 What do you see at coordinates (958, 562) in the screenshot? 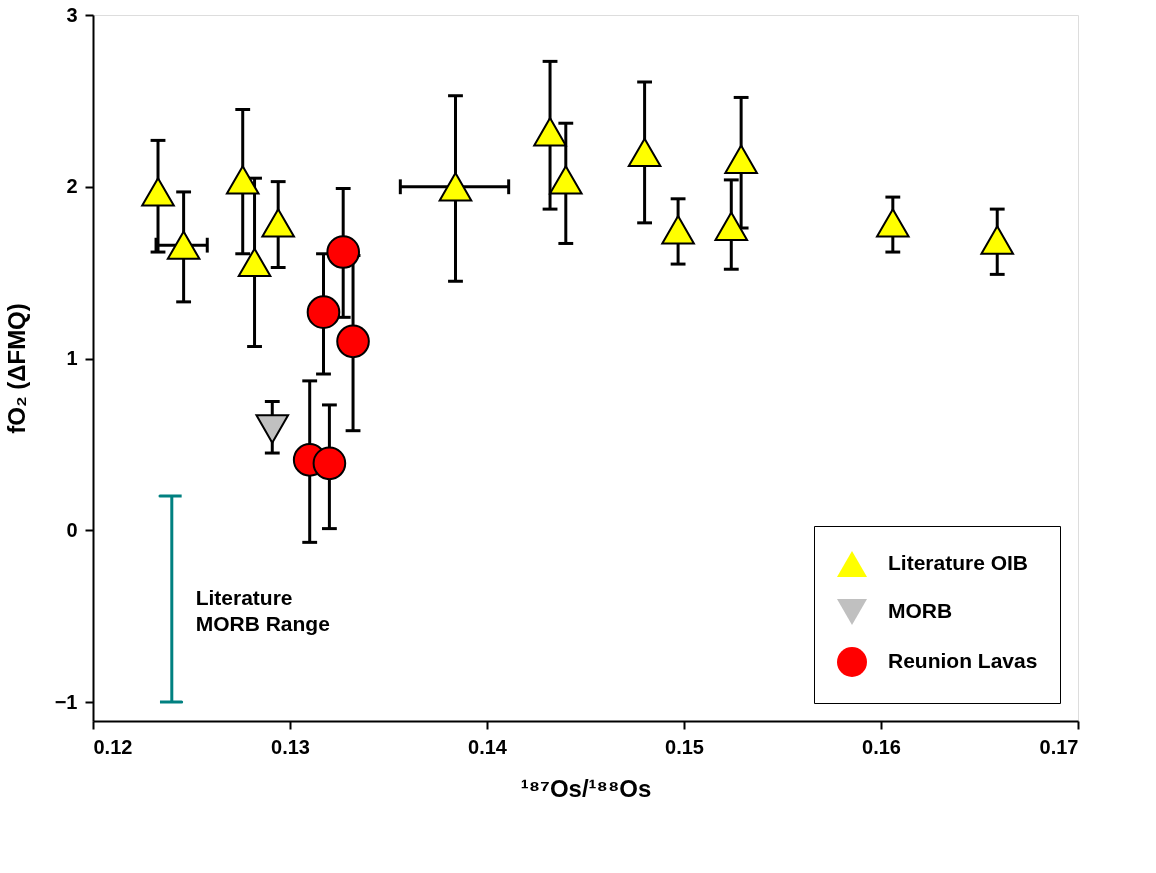
I see `legend-label: Literature OIB` at bounding box center [958, 562].